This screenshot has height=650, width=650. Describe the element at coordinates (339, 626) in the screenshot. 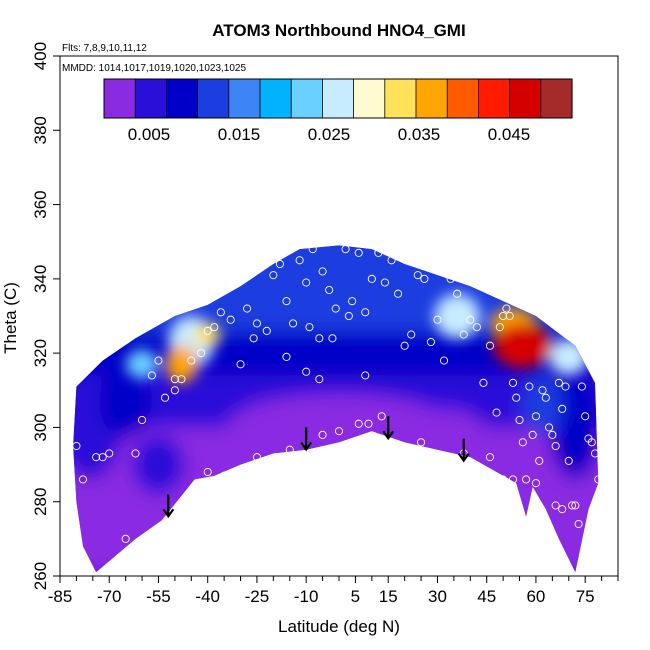

I see `x-axis-label: Latitude (deg N)` at that location.